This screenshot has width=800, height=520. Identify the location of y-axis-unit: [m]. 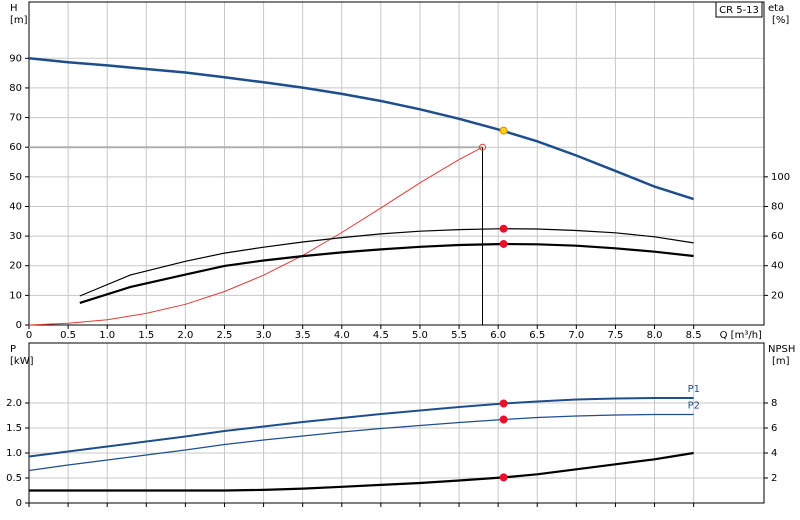
(19, 20).